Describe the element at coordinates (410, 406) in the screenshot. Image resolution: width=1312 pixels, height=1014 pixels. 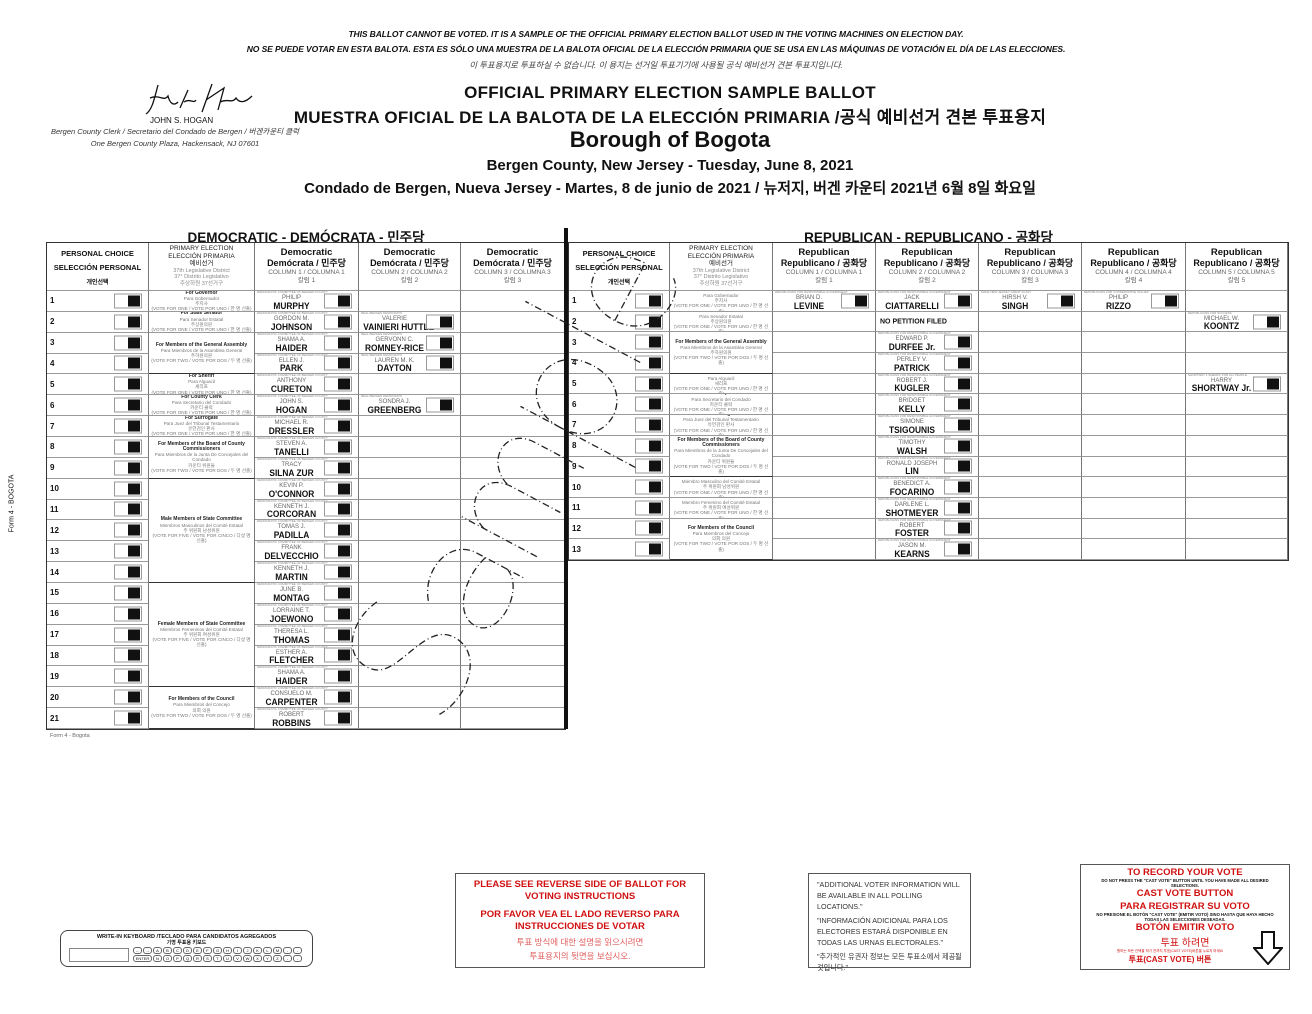
I see `candidate-cell: REAL BERGEN DEMOCRATS SONDRA J. GREENBERG` at that location.